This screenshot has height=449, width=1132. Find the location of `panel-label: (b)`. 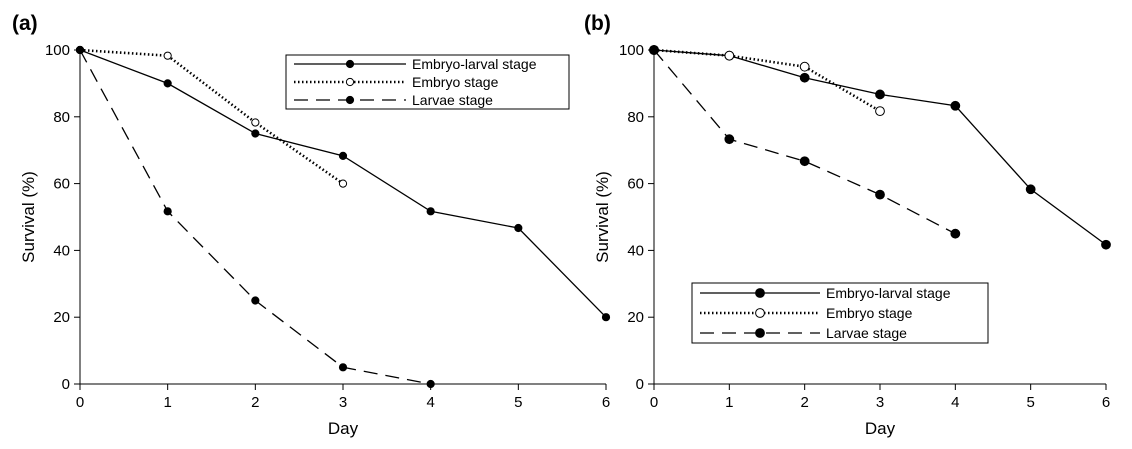

panel-label: (b) is located at coordinates (597, 23).